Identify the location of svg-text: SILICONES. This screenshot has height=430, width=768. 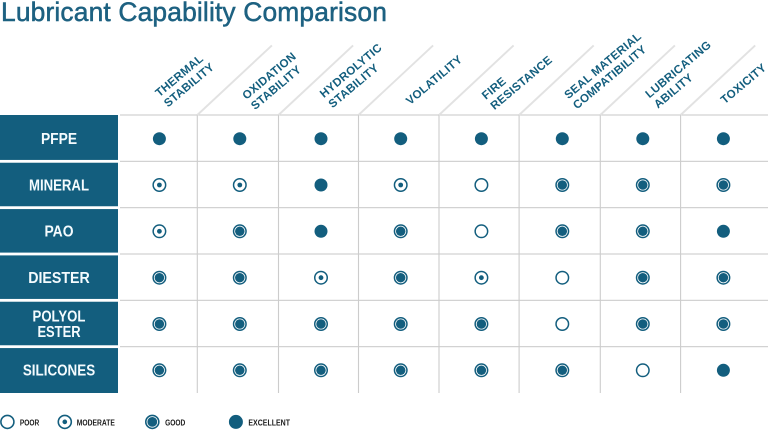
(59, 371).